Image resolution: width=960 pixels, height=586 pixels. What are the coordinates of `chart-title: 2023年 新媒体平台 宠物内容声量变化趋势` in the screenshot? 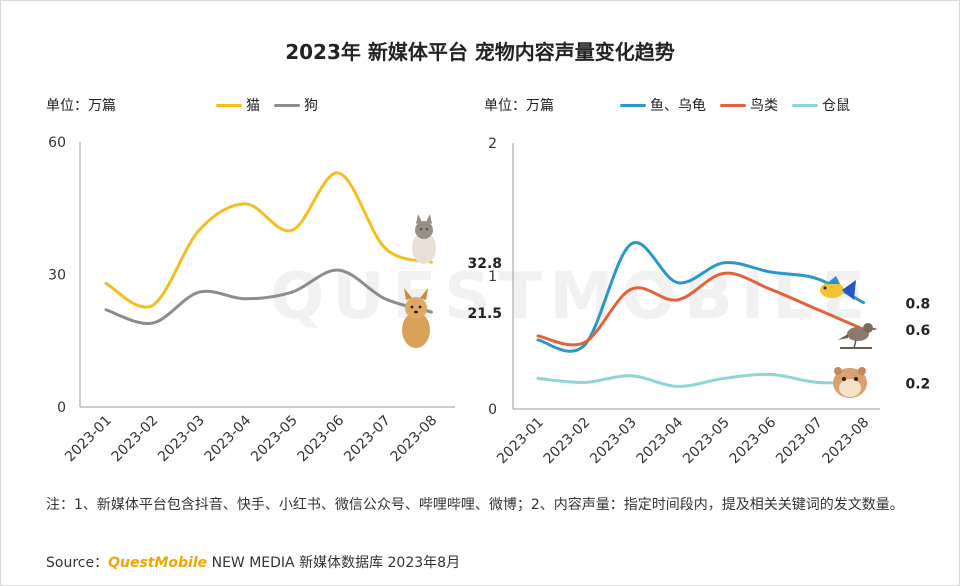 It's located at (480, 52).